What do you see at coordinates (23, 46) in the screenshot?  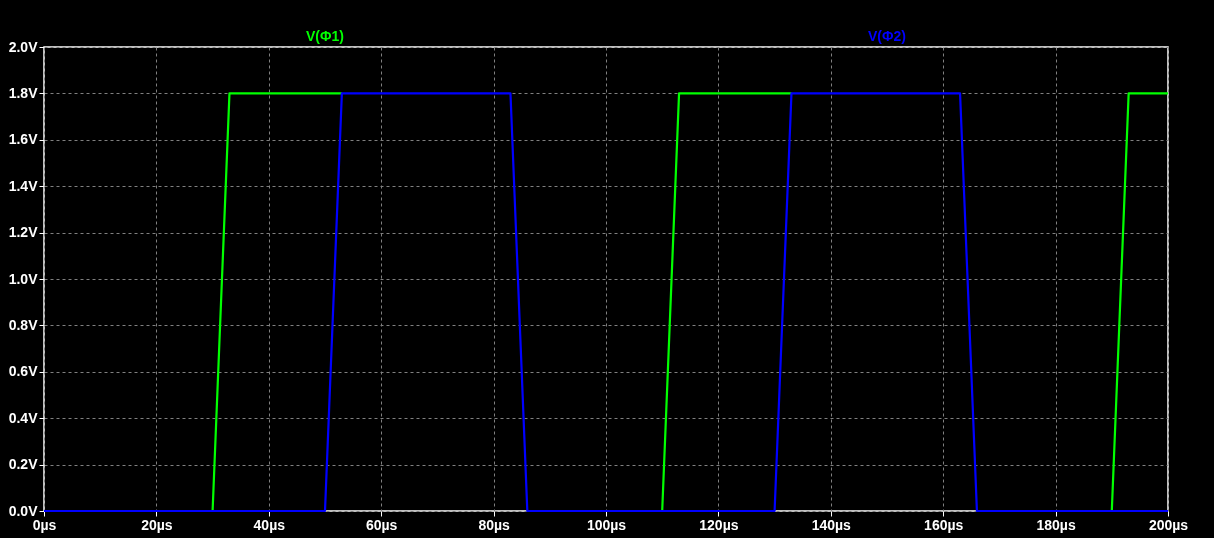 I see `y-tick-label: 2.0V` at bounding box center [23, 46].